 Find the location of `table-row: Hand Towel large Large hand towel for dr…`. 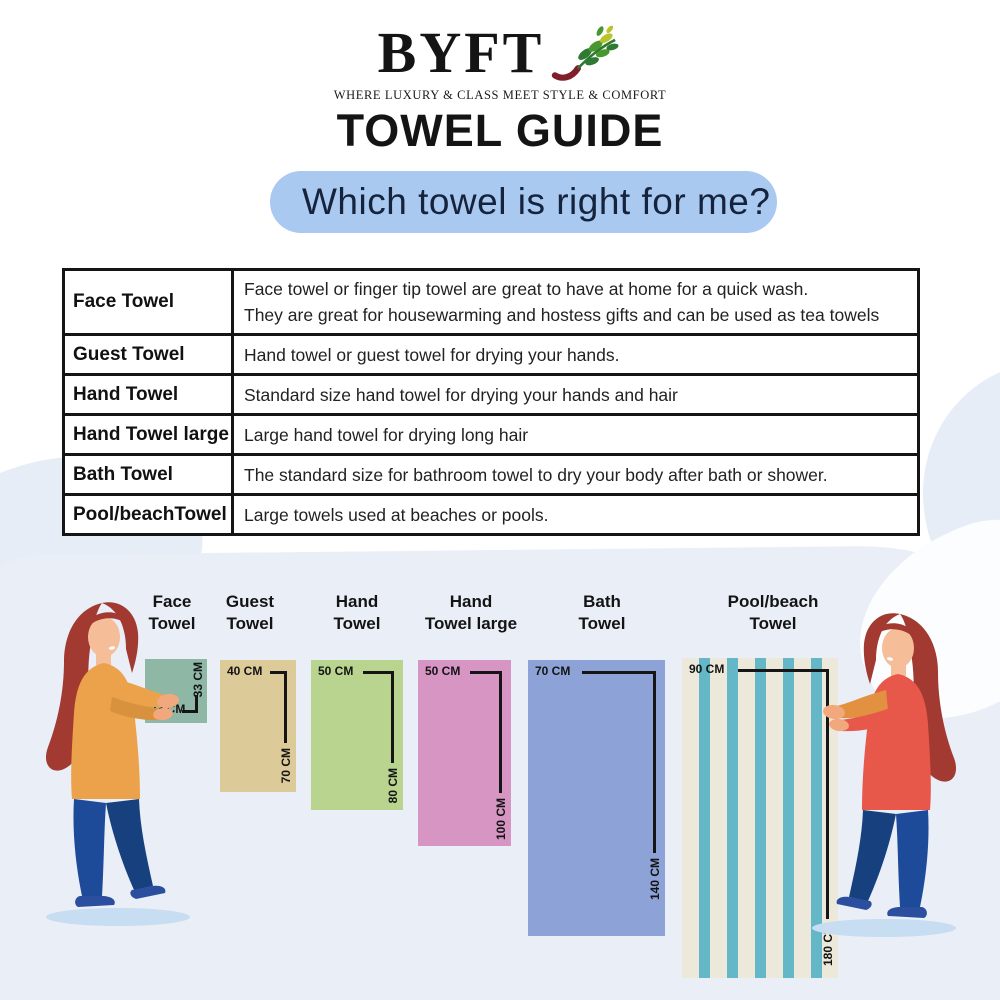

table-row: Hand Towel large Large hand towel for dr… is located at coordinates (491, 433).